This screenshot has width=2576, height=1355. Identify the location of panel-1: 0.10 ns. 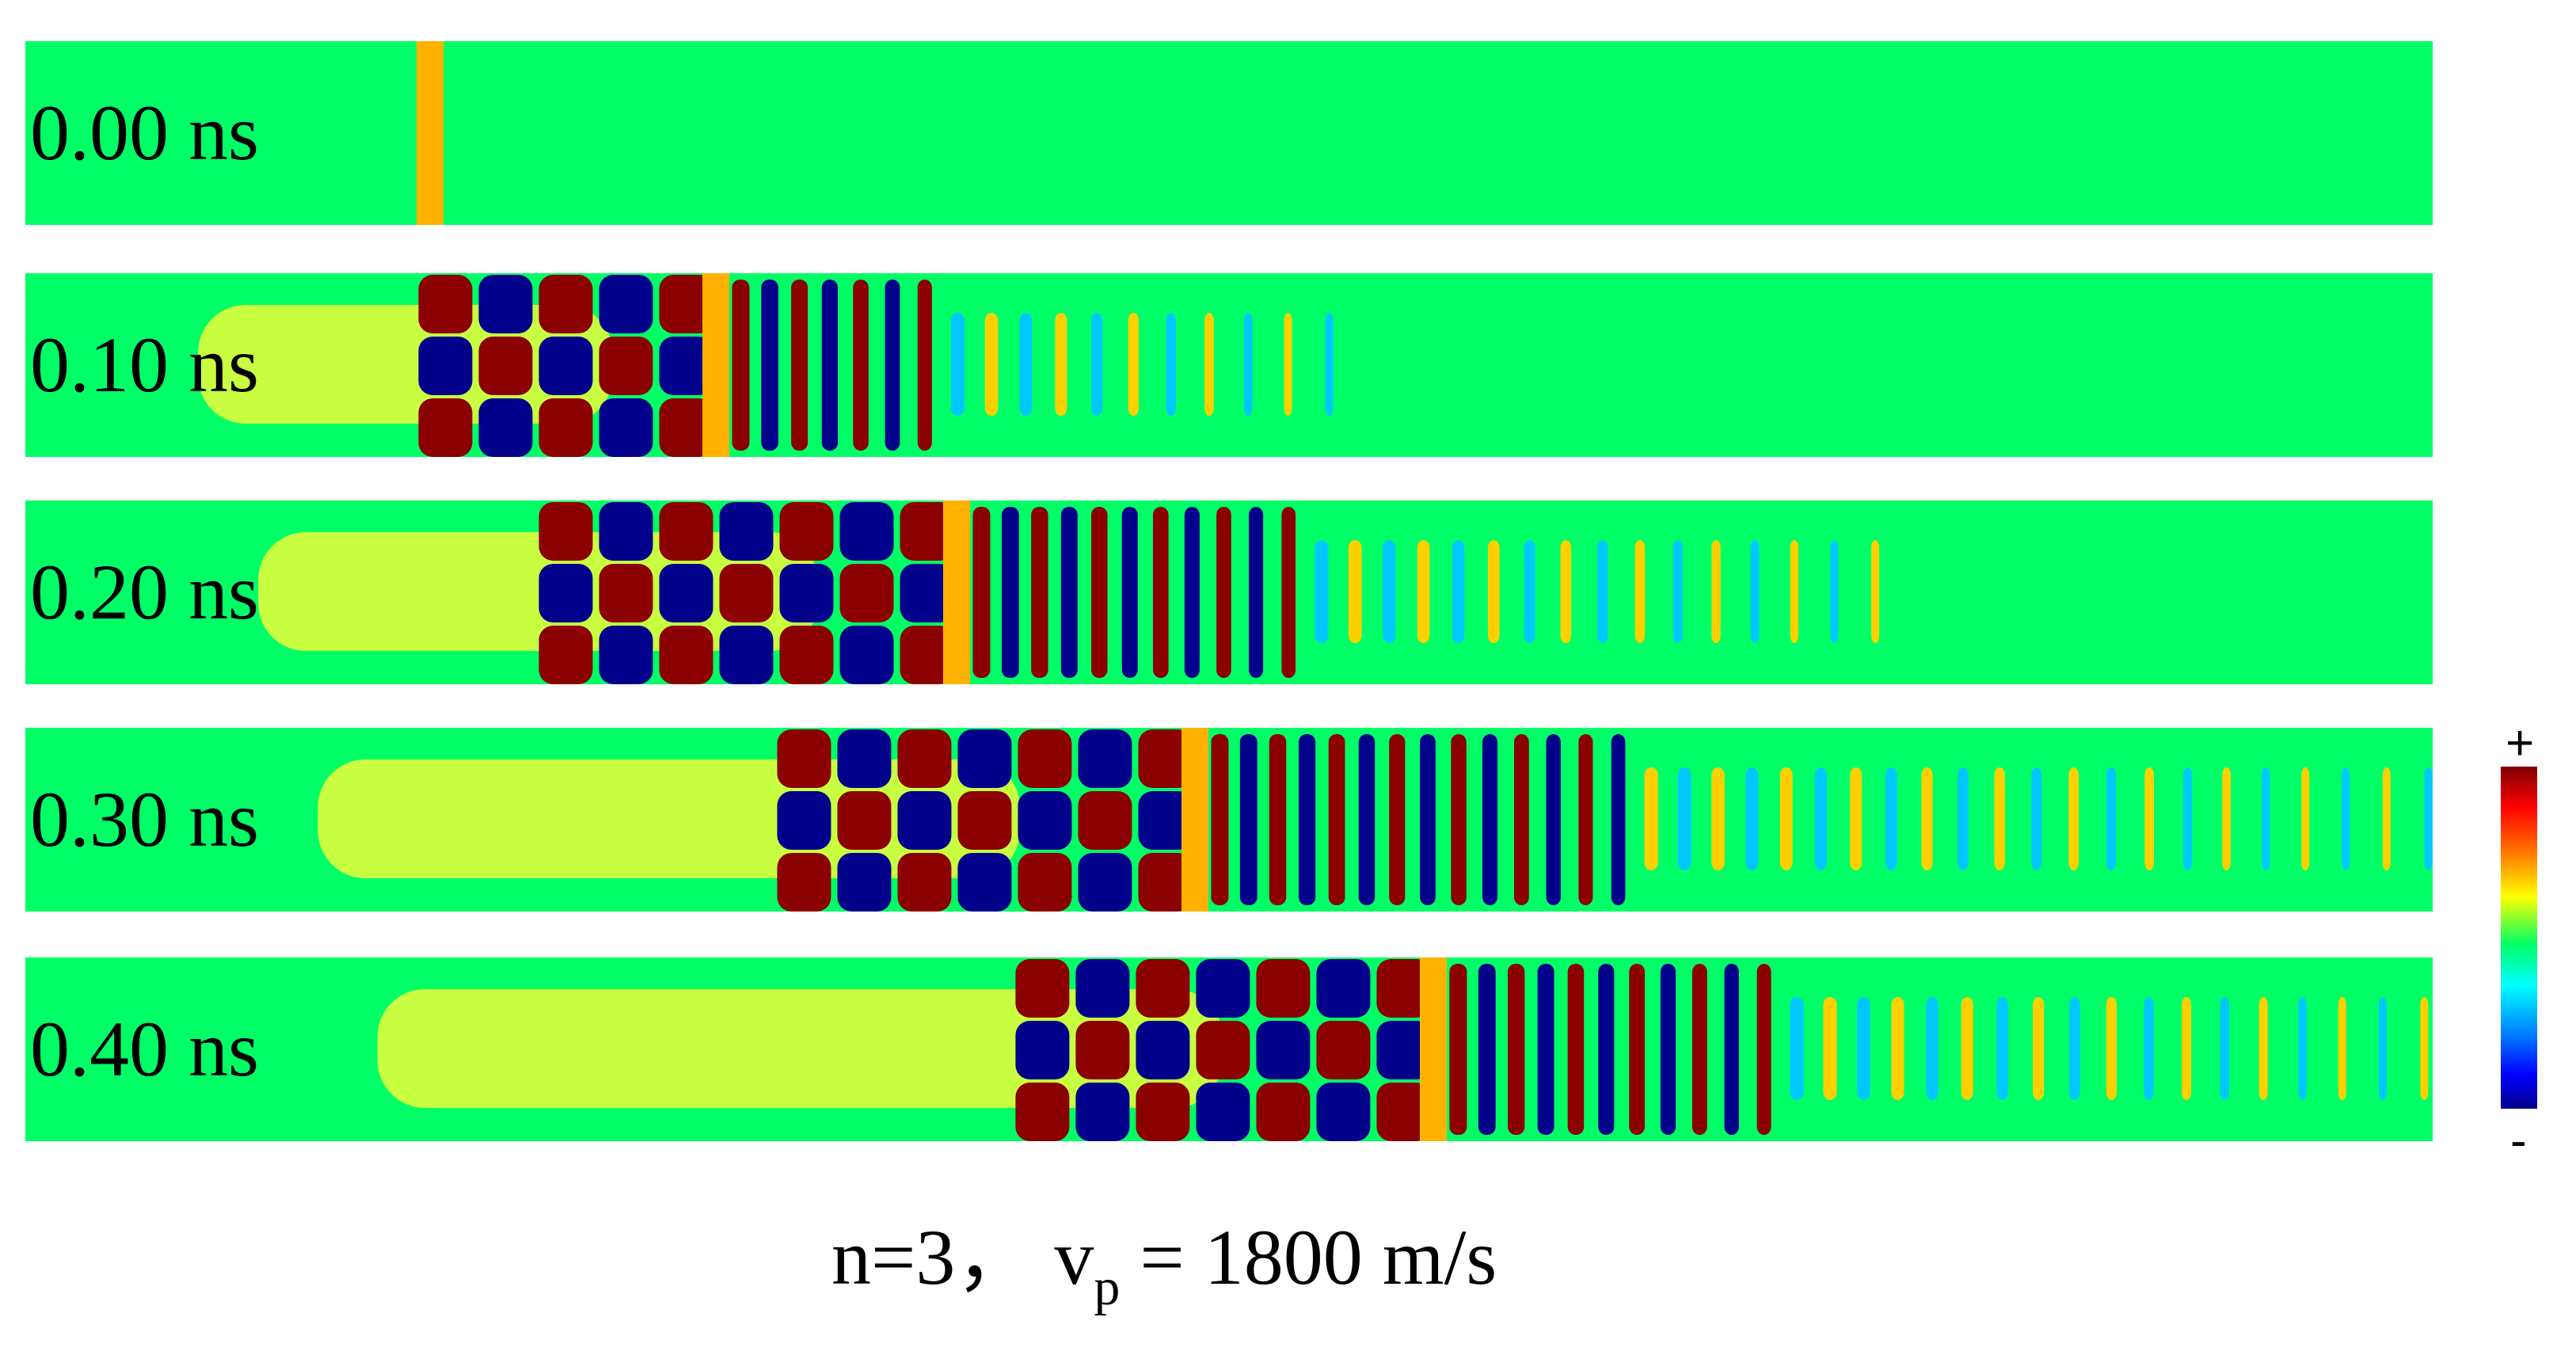
(1229, 365).